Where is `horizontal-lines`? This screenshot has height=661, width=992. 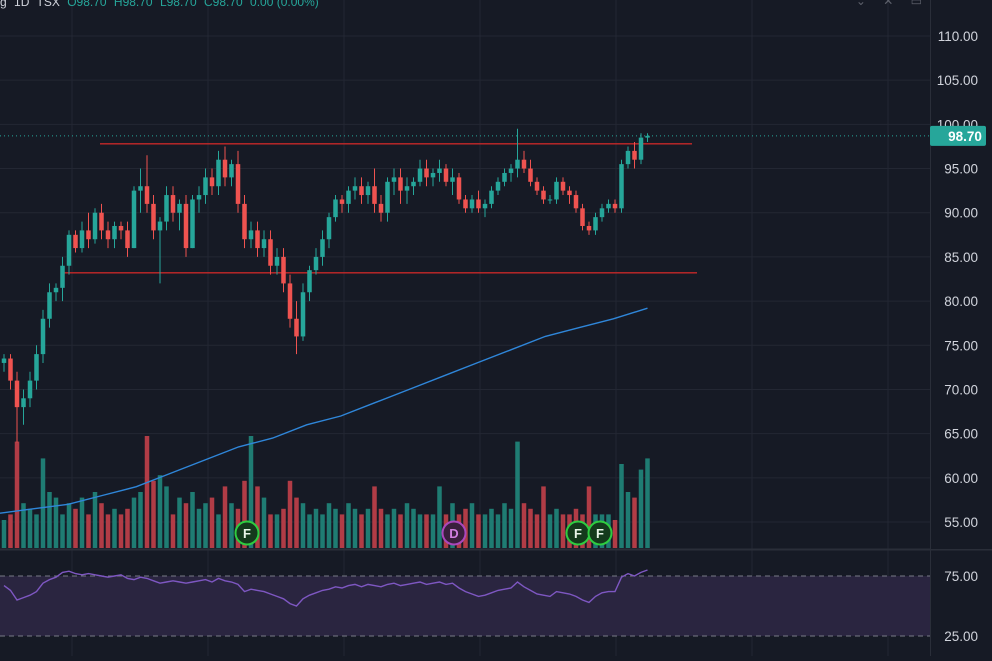 horizontal-lines is located at coordinates (379, 208).